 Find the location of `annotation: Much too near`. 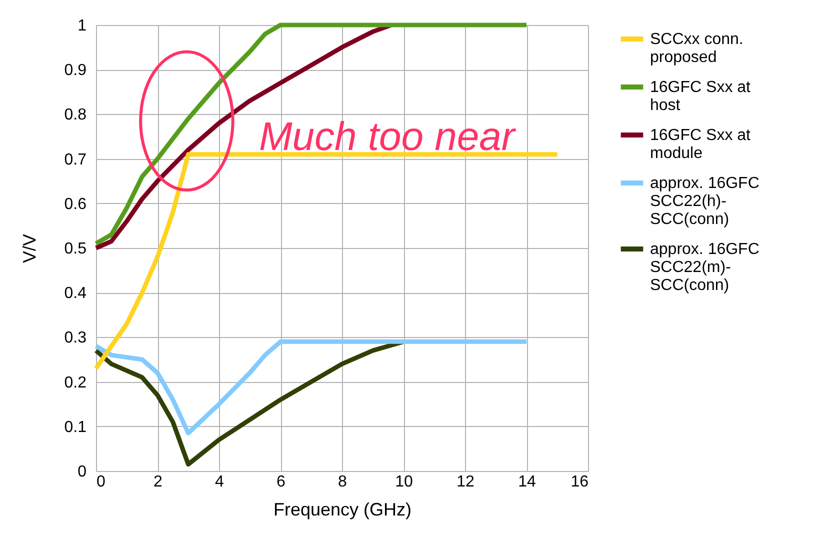

annotation: Much too near is located at coordinates (387, 136).